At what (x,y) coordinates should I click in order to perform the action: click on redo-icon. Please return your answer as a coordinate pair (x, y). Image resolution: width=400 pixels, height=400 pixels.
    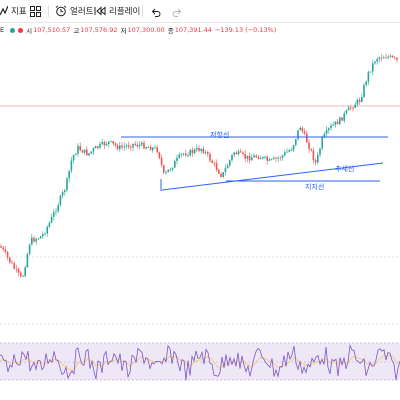
    Looking at the image, I should click on (177, 11).